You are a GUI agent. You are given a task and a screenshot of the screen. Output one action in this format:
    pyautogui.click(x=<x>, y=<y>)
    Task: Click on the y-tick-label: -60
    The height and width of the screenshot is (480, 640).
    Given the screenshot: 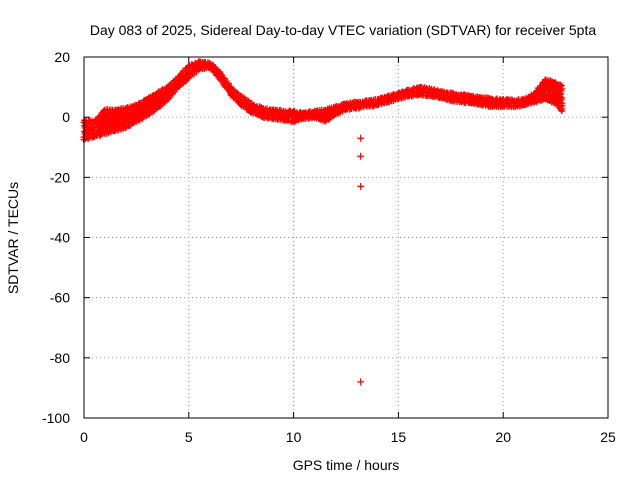 What is the action you would take?
    pyautogui.click(x=60, y=298)
    